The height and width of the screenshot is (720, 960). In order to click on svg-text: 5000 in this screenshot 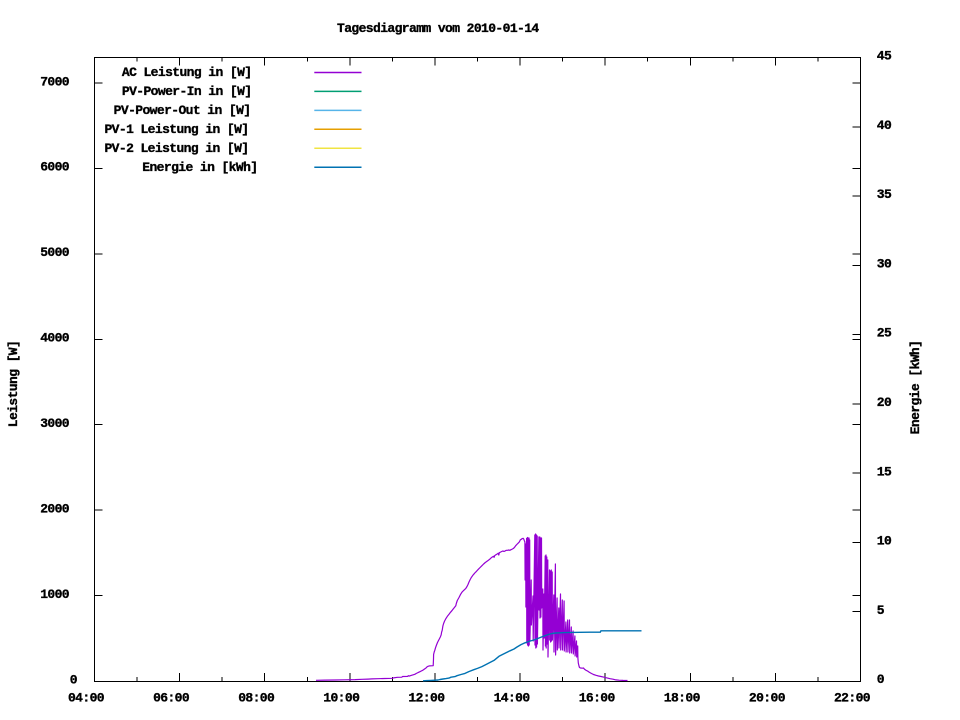, I will do `click(55, 252)`.